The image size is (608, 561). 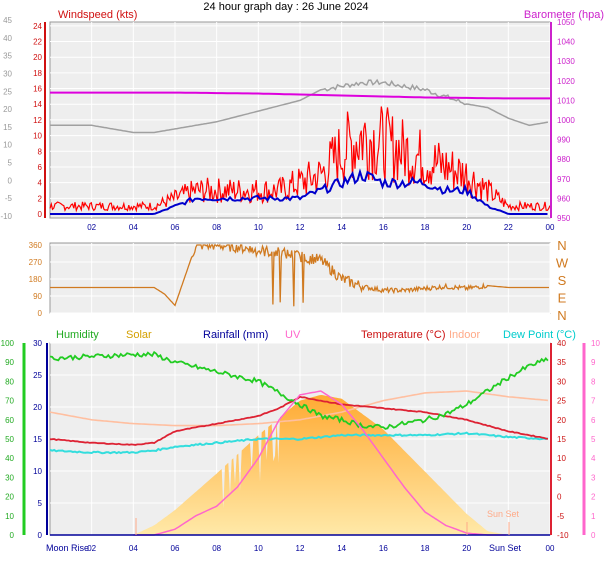 I want to click on panel3-x-tick: 18, so click(x=425, y=548).